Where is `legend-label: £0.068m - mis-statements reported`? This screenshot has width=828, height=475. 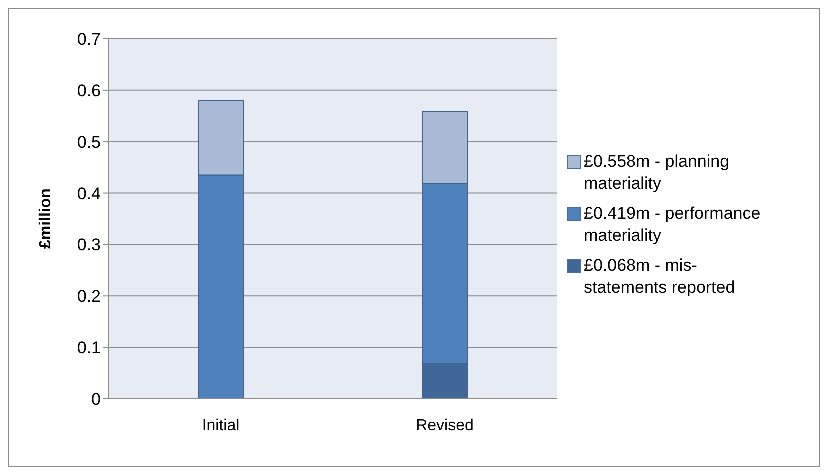
legend-label: £0.068m - mis-statements reported is located at coordinates (660, 277).